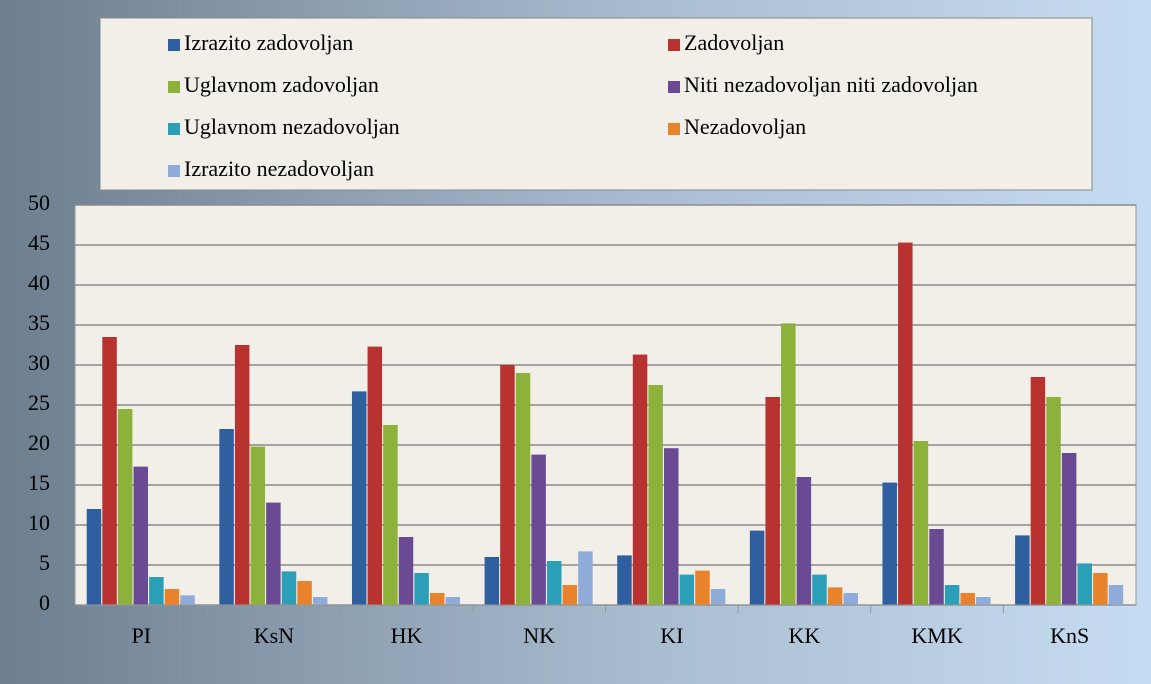  Describe the element at coordinates (39, 242) in the screenshot. I see `y-tick-label: 45` at that location.